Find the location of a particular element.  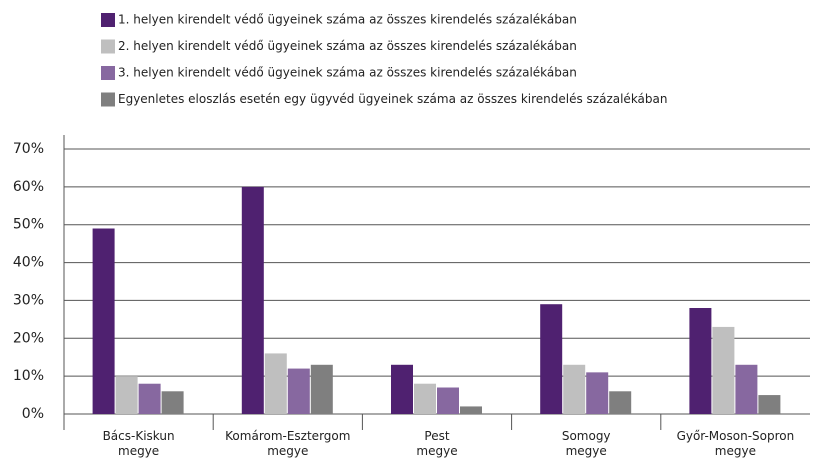

y-tick-label: 70% is located at coordinates (28, 149).